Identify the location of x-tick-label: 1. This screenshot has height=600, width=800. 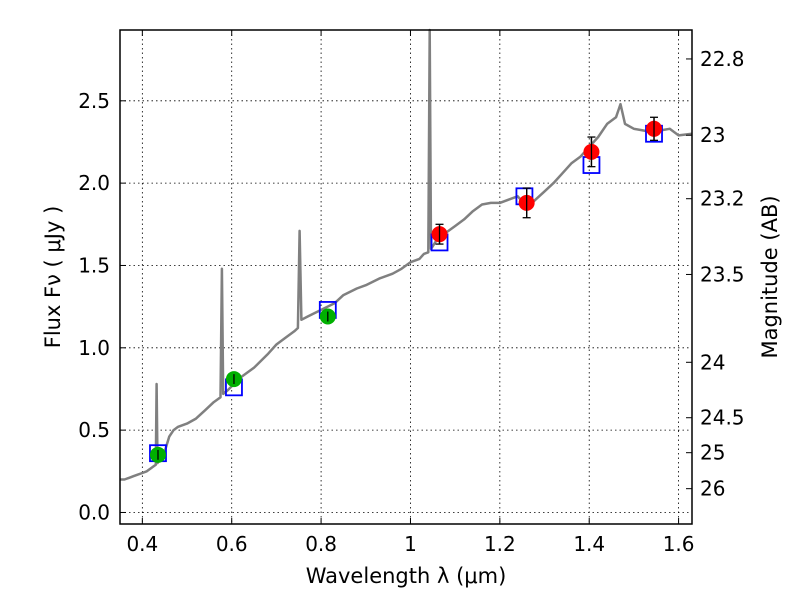
(410, 544).